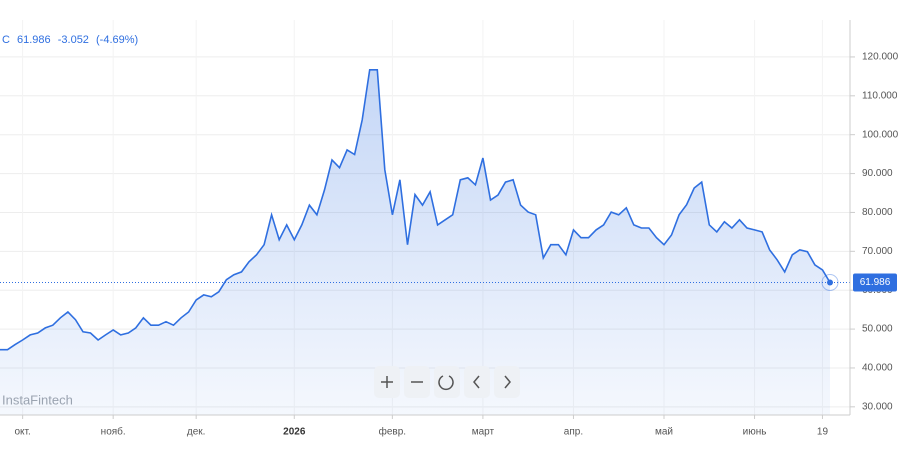 The height and width of the screenshot is (461, 900). Describe the element at coordinates (22, 432) in the screenshot. I see `x-tick-label: окт.` at that location.